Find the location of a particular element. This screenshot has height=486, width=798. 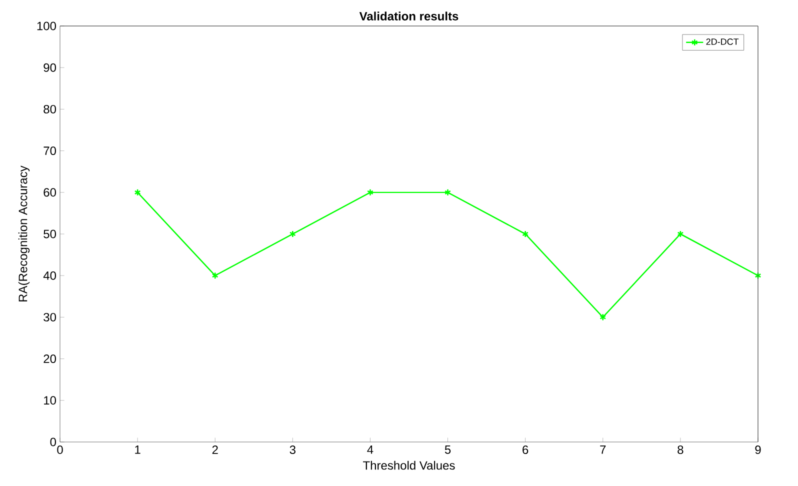

y-tick-label: 40 is located at coordinates (49, 275).